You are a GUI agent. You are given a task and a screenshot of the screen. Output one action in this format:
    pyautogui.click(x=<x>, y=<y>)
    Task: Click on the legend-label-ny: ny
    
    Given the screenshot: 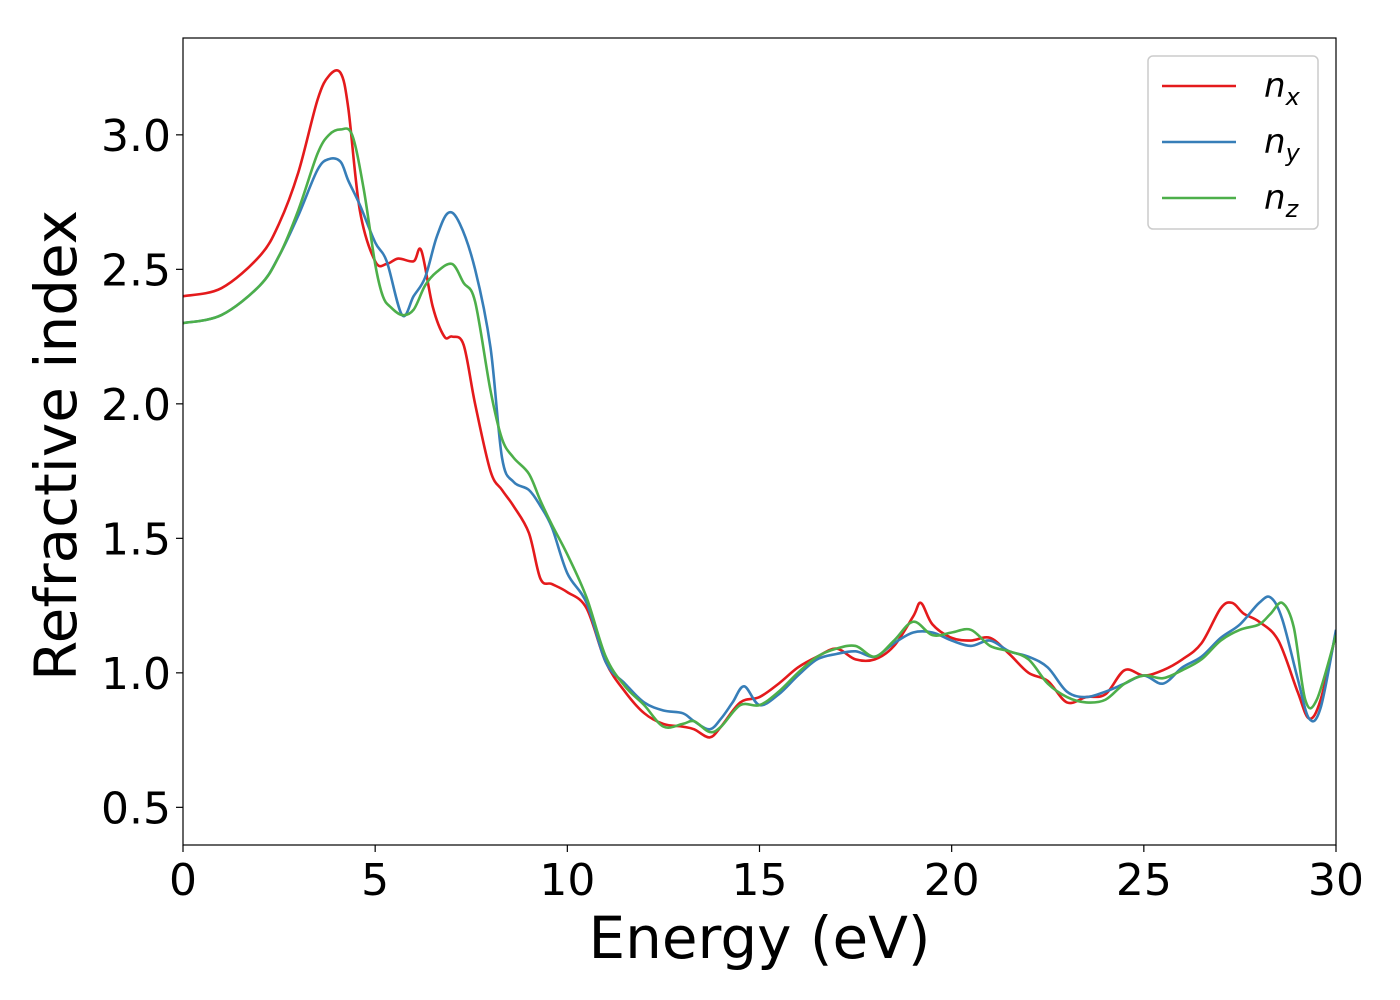 What is the action you would take?
    pyautogui.click(x=1282, y=144)
    